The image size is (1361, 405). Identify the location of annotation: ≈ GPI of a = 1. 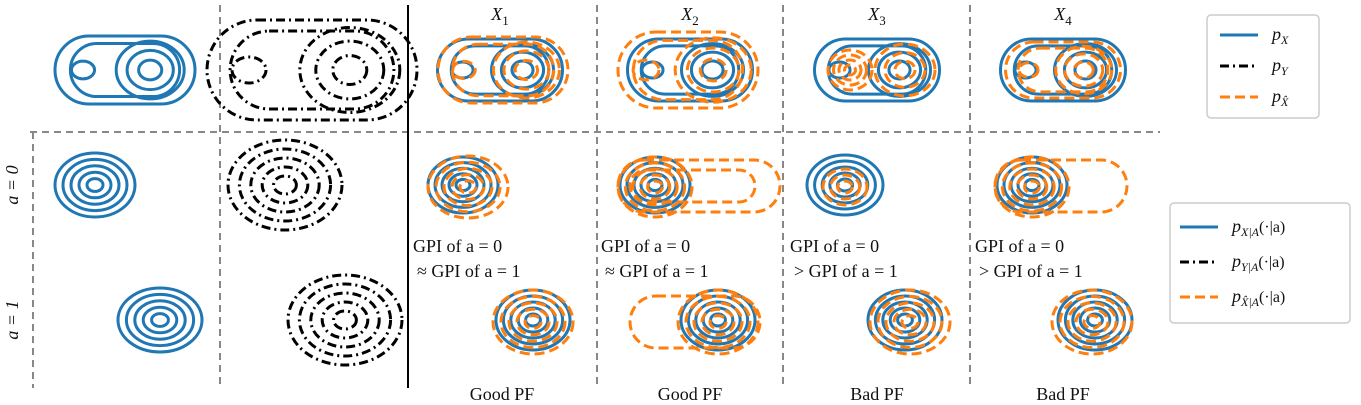
(657, 271).